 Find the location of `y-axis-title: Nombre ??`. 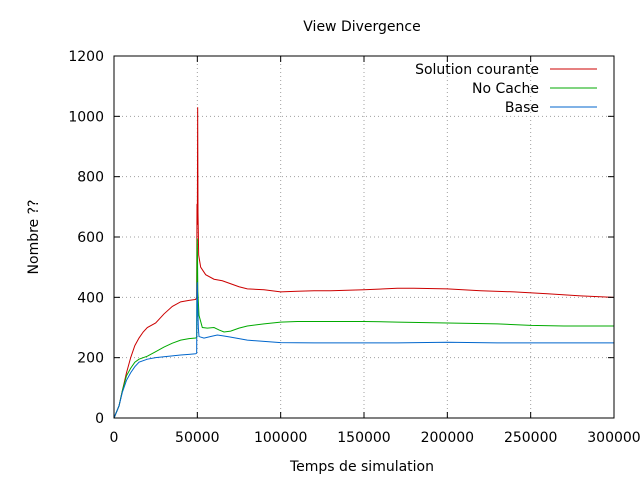

y-axis-title: Nombre ?? is located at coordinates (34, 237).